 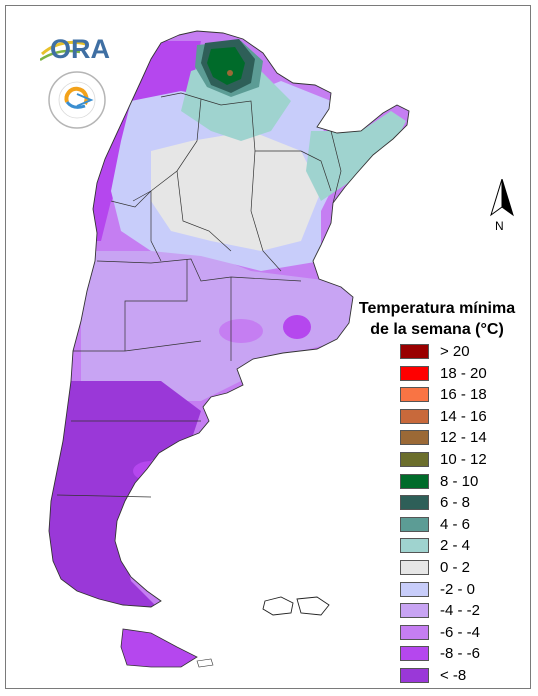 What do you see at coordinates (463, 416) in the screenshot?
I see `legend-label: 14 - 16` at bounding box center [463, 416].